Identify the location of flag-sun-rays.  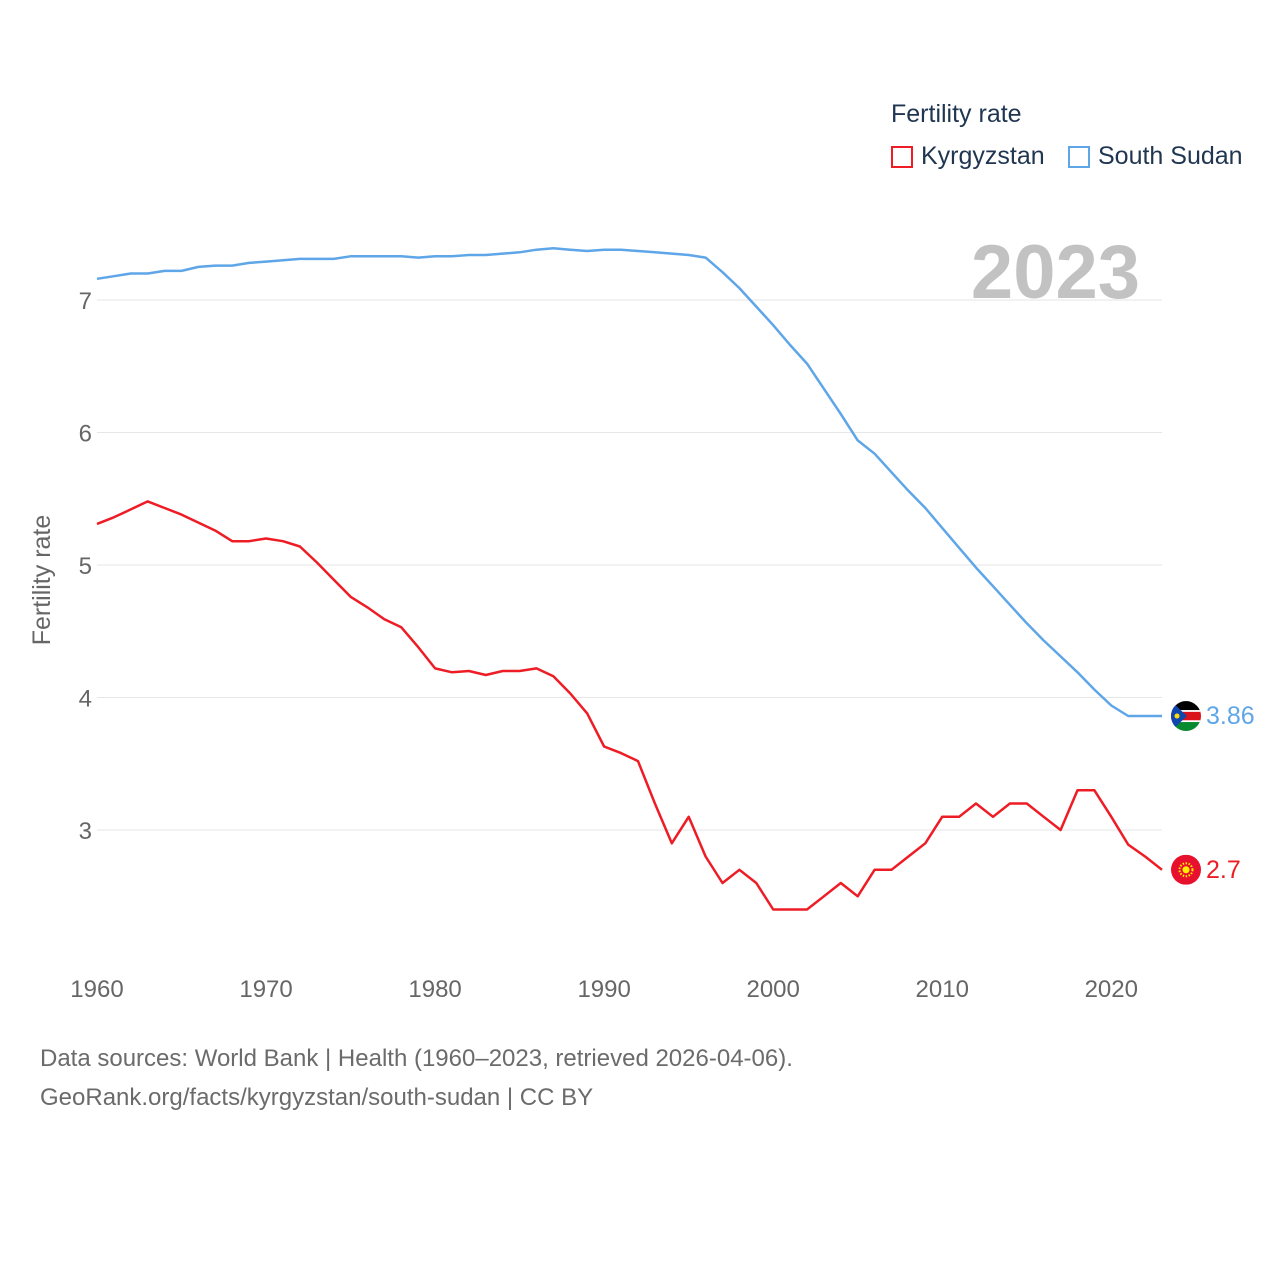
(1186, 870).